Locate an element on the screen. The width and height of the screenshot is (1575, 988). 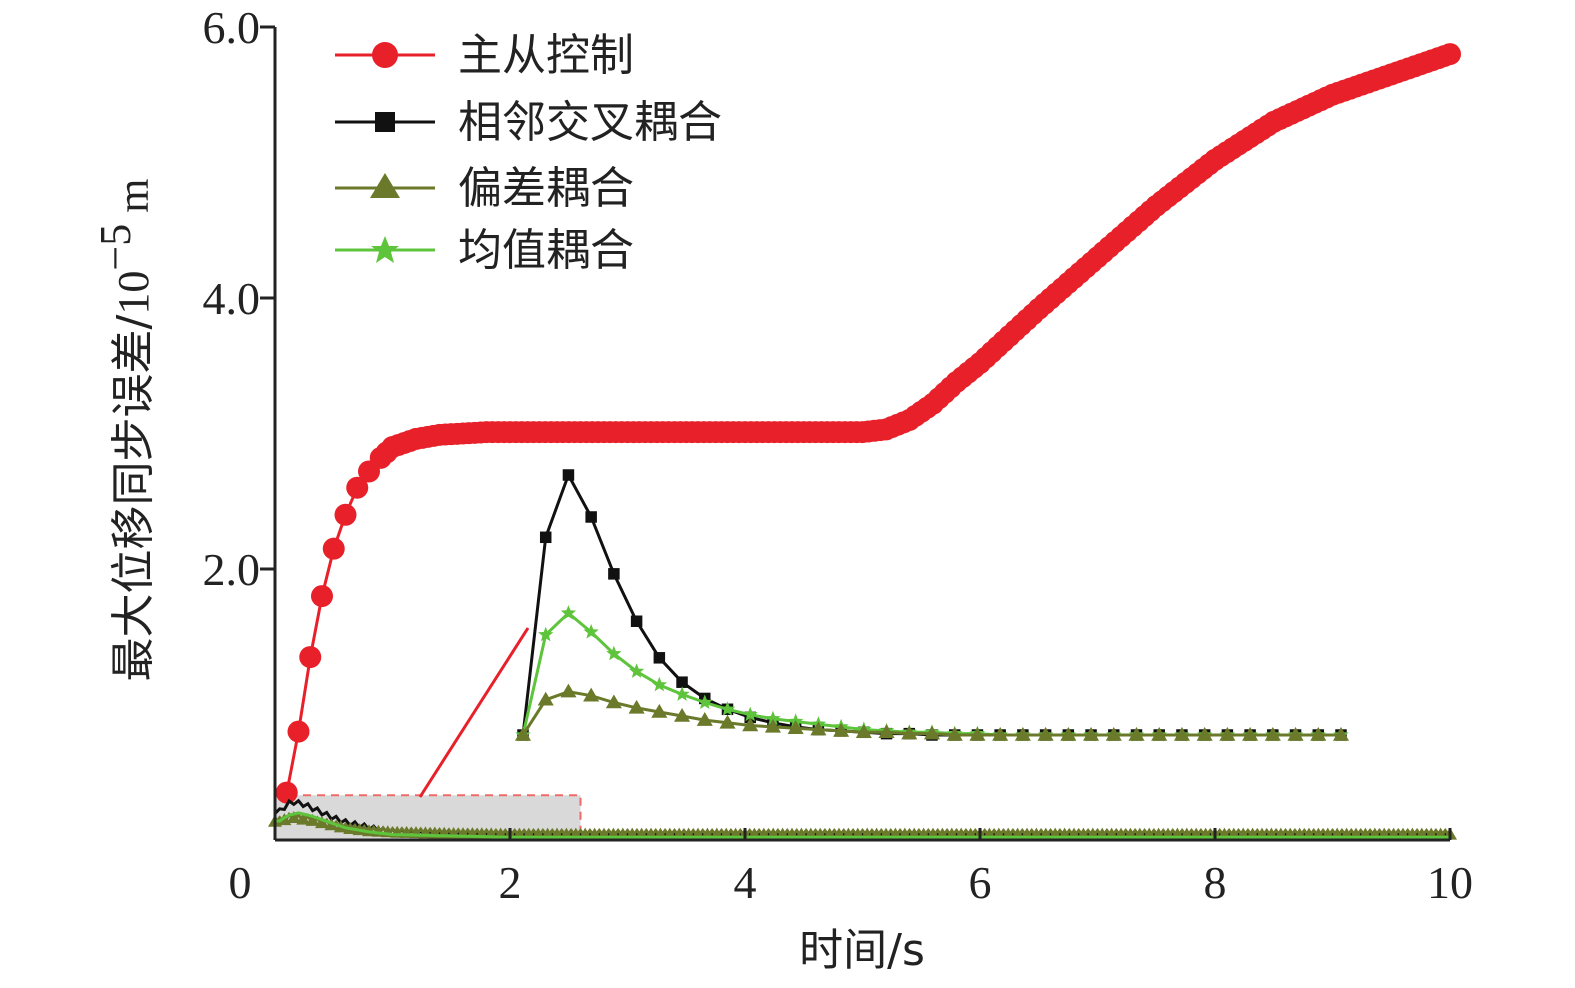
y-tick-label-1: 4.0 is located at coordinates (232, 298).